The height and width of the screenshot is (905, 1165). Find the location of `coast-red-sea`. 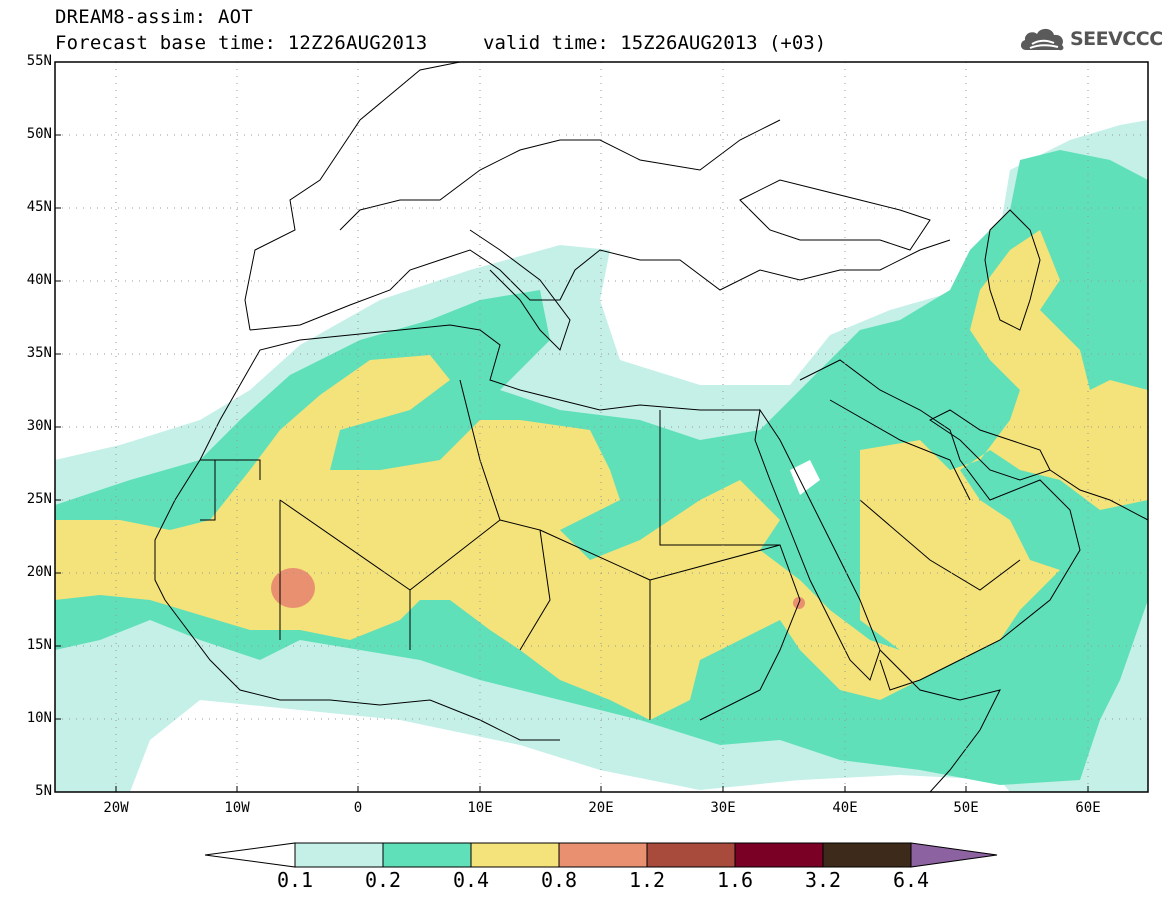

coast-red-sea is located at coordinates (817, 544).